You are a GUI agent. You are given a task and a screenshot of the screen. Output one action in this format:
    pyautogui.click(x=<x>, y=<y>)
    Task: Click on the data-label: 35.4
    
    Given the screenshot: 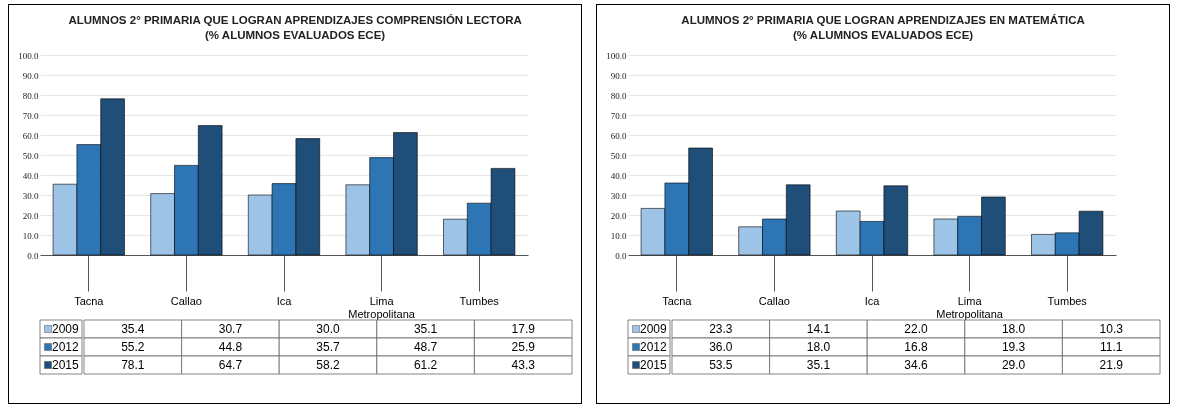 What is the action you would take?
    pyautogui.click(x=133, y=329)
    